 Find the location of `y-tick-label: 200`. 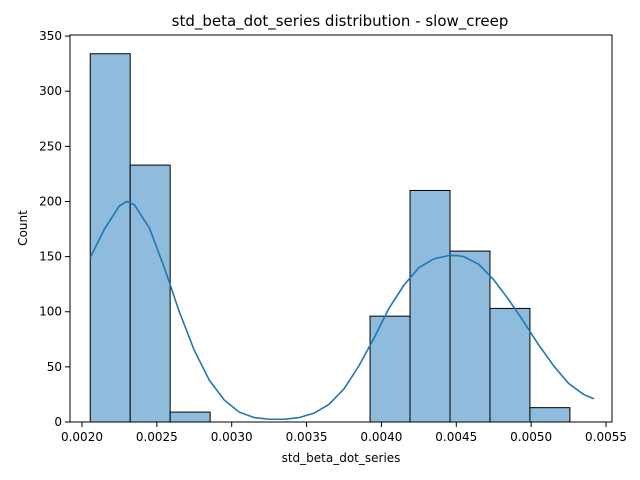

y-tick-label: 200 is located at coordinates (50, 201).